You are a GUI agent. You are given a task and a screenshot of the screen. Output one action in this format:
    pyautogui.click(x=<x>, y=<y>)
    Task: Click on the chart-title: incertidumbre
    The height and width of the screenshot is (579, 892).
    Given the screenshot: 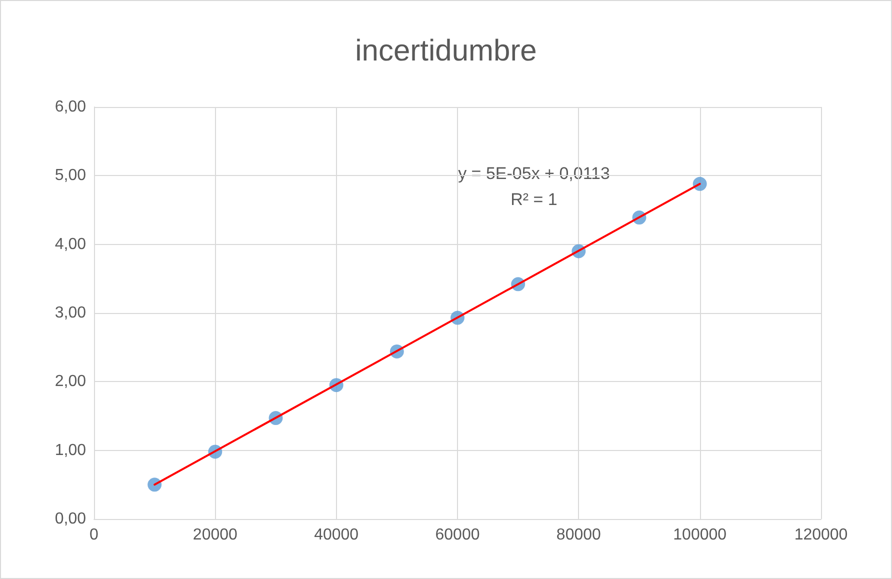 What is the action you would take?
    pyautogui.click(x=446, y=51)
    